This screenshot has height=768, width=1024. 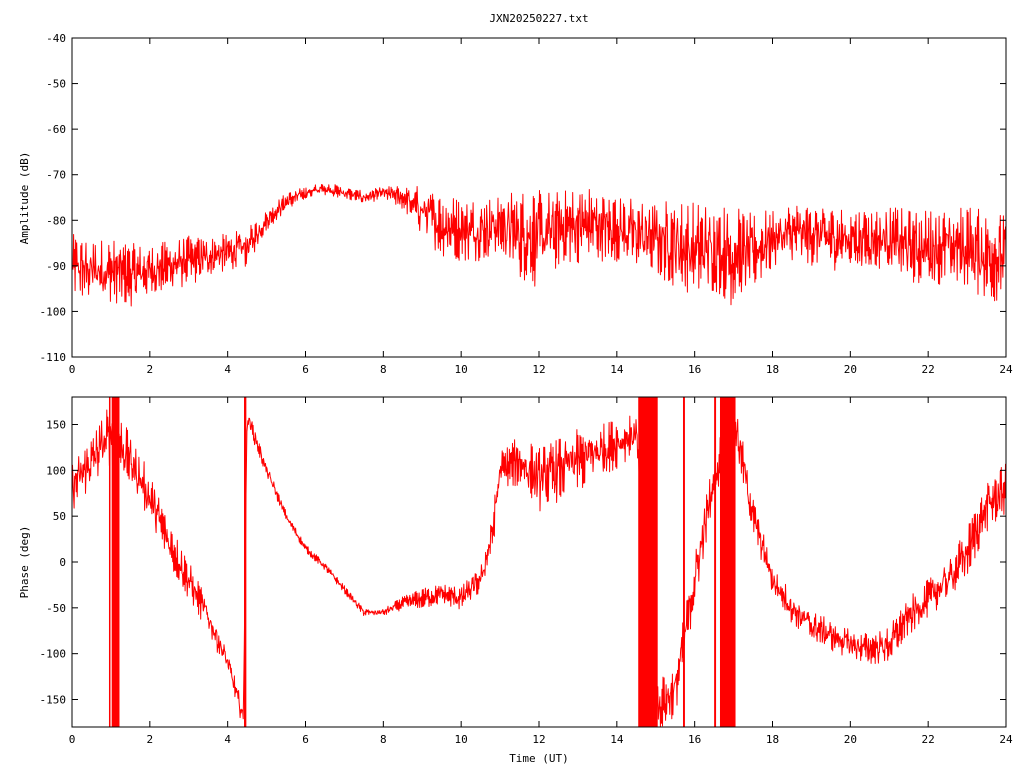 I want to click on chart-title: JXN20250227.txt, so click(x=538, y=18).